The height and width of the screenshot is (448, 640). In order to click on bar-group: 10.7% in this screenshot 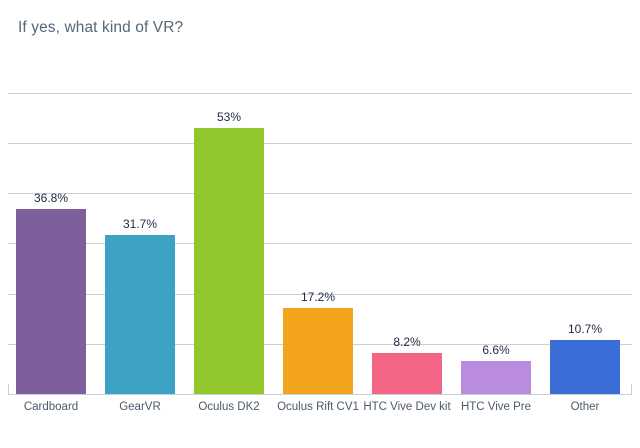, I will do `click(585, 356)`.